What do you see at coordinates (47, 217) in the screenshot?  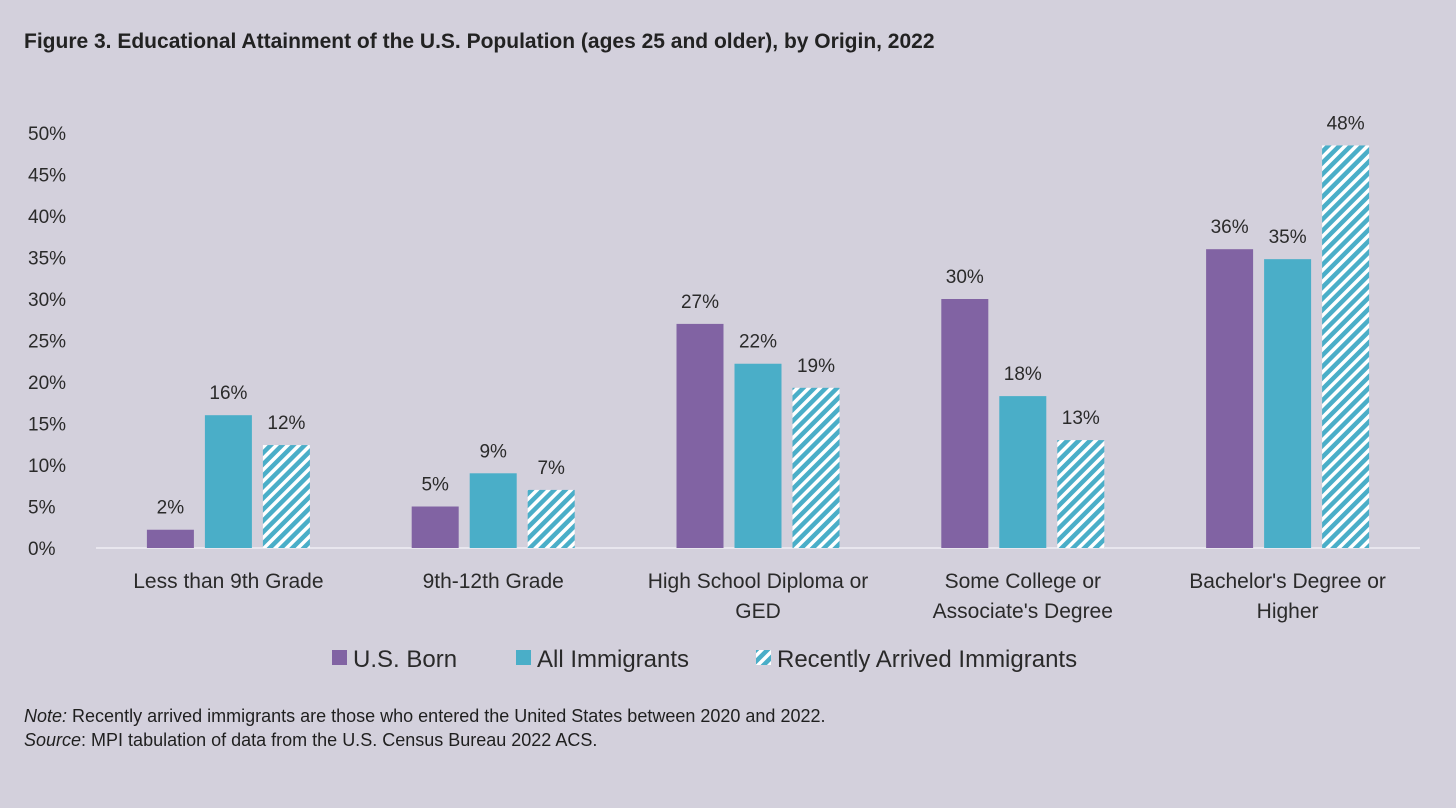 I see `y-tick-label: 40%` at bounding box center [47, 217].